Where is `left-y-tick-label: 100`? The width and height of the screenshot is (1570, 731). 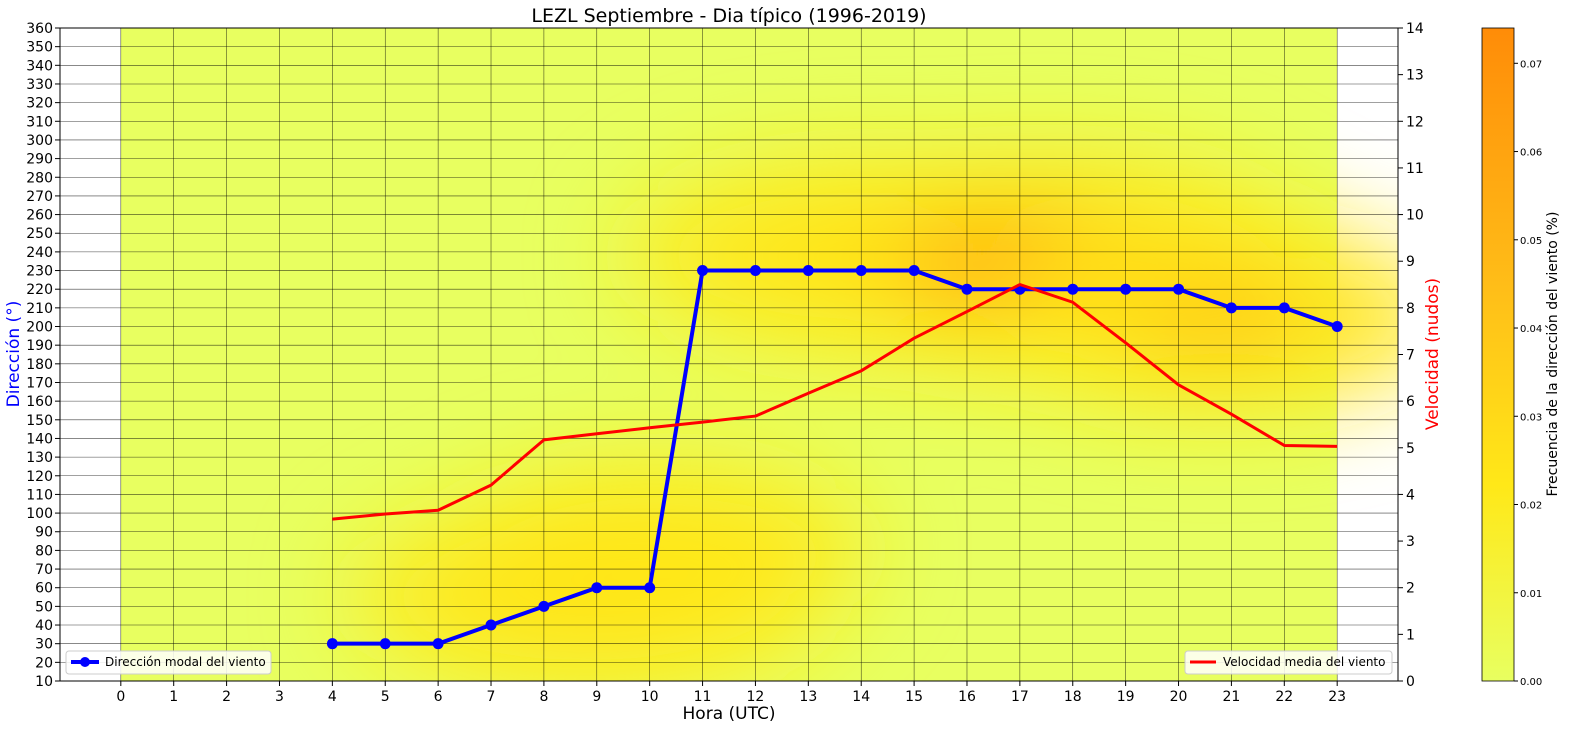
left-y-tick-label: 100 is located at coordinates (39, 514).